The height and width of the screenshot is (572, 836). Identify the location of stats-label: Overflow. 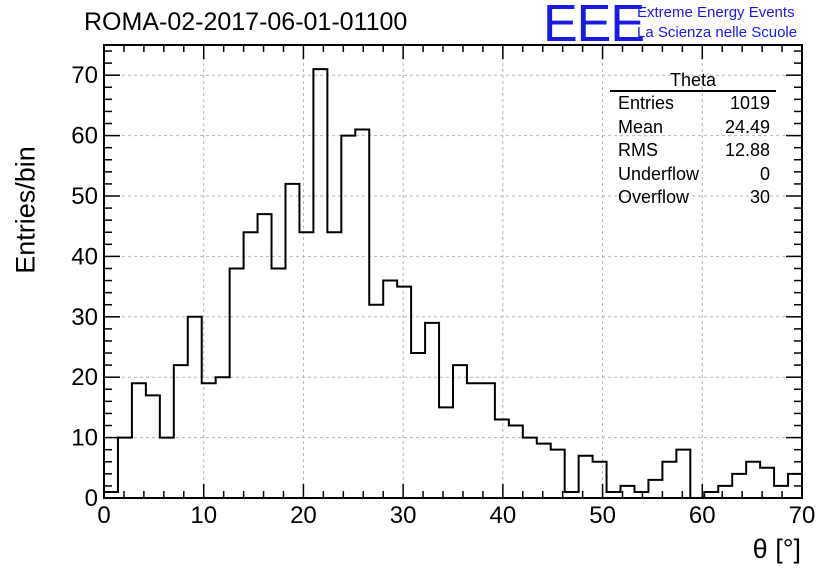
(654, 197).